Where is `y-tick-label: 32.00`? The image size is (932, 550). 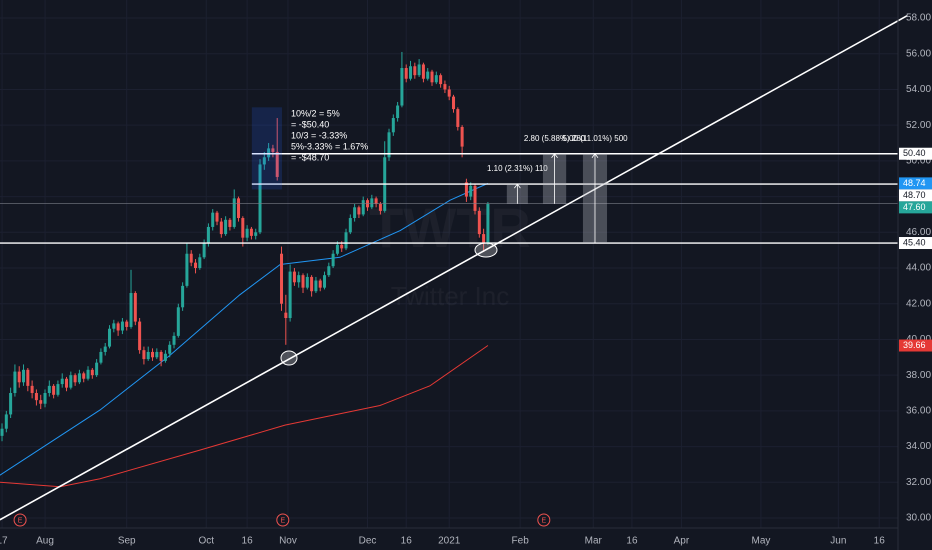 y-tick-label: 32.00 is located at coordinates (918, 482).